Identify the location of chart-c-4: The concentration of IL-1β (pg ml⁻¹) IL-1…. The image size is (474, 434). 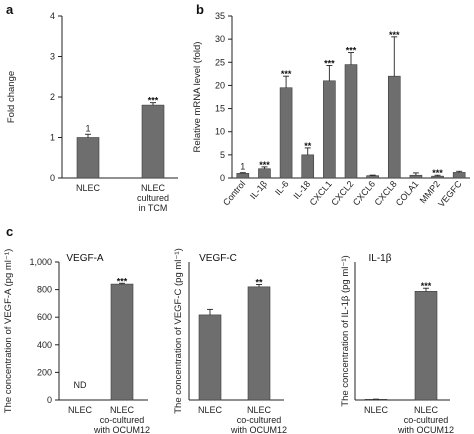
(397, 343).